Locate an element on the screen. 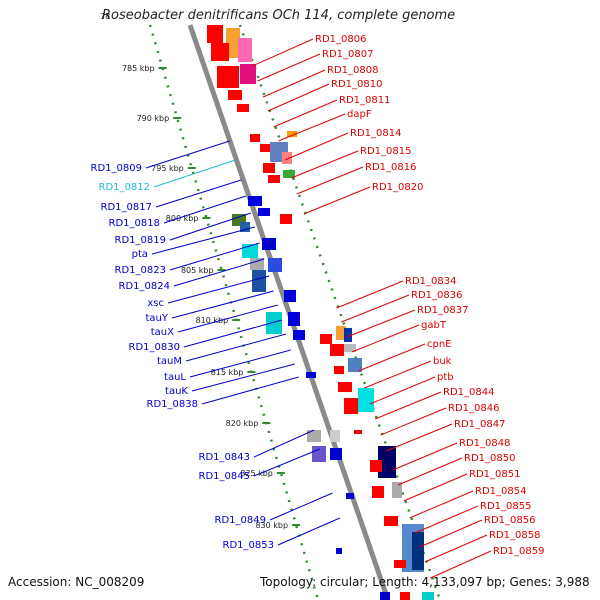 The image size is (600, 600). right-gene-label: RD1_0847 is located at coordinates (479, 424).